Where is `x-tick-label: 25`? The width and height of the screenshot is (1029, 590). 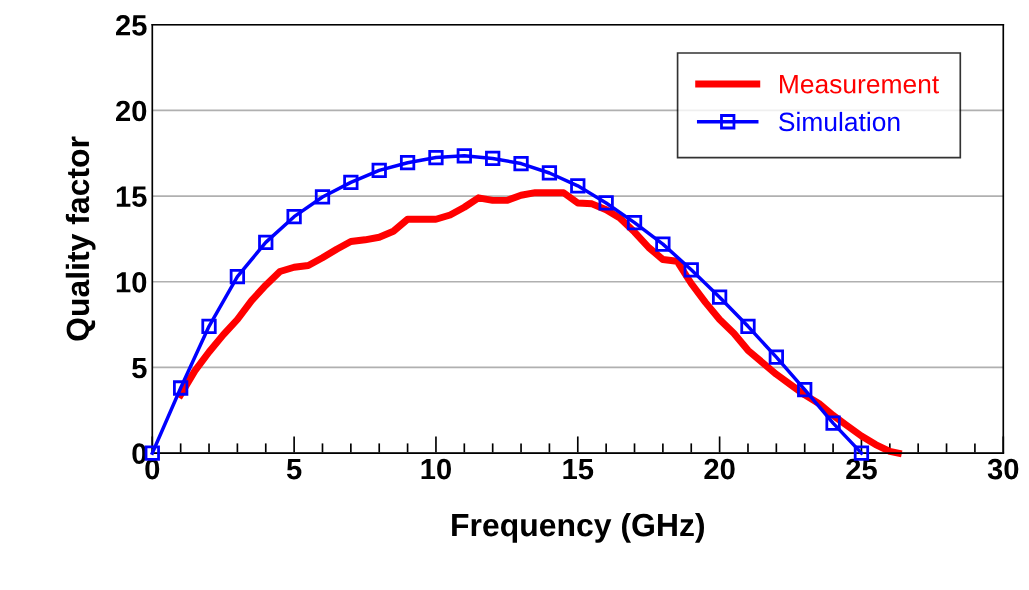
x-tick-label: 25 is located at coordinates (861, 469).